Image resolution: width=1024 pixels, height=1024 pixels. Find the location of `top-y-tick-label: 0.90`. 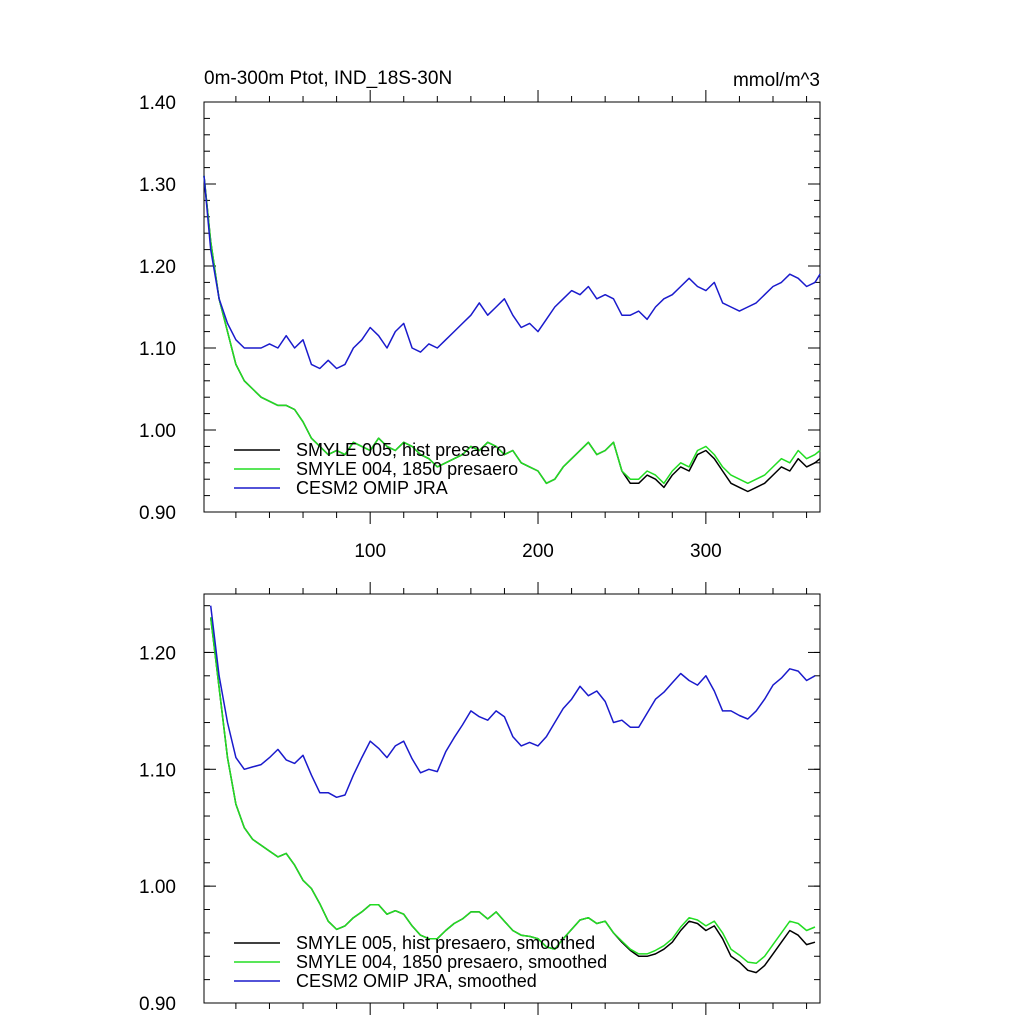

top-y-tick-label: 0.90 is located at coordinates (157, 513).